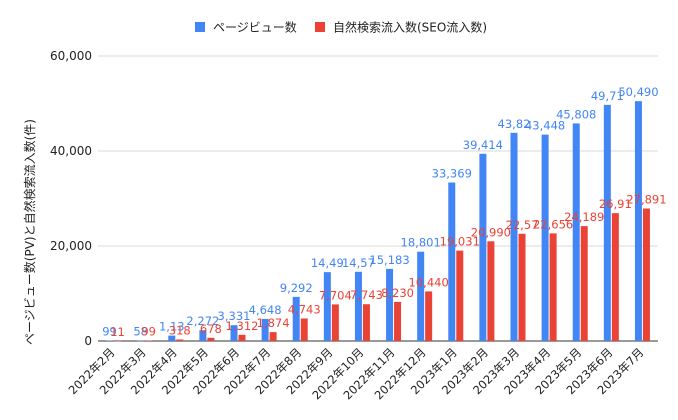 This screenshot has width=678, height=420. What do you see at coordinates (296, 288) in the screenshot?
I see `data-label-pageviews: 9,292` at bounding box center [296, 288].